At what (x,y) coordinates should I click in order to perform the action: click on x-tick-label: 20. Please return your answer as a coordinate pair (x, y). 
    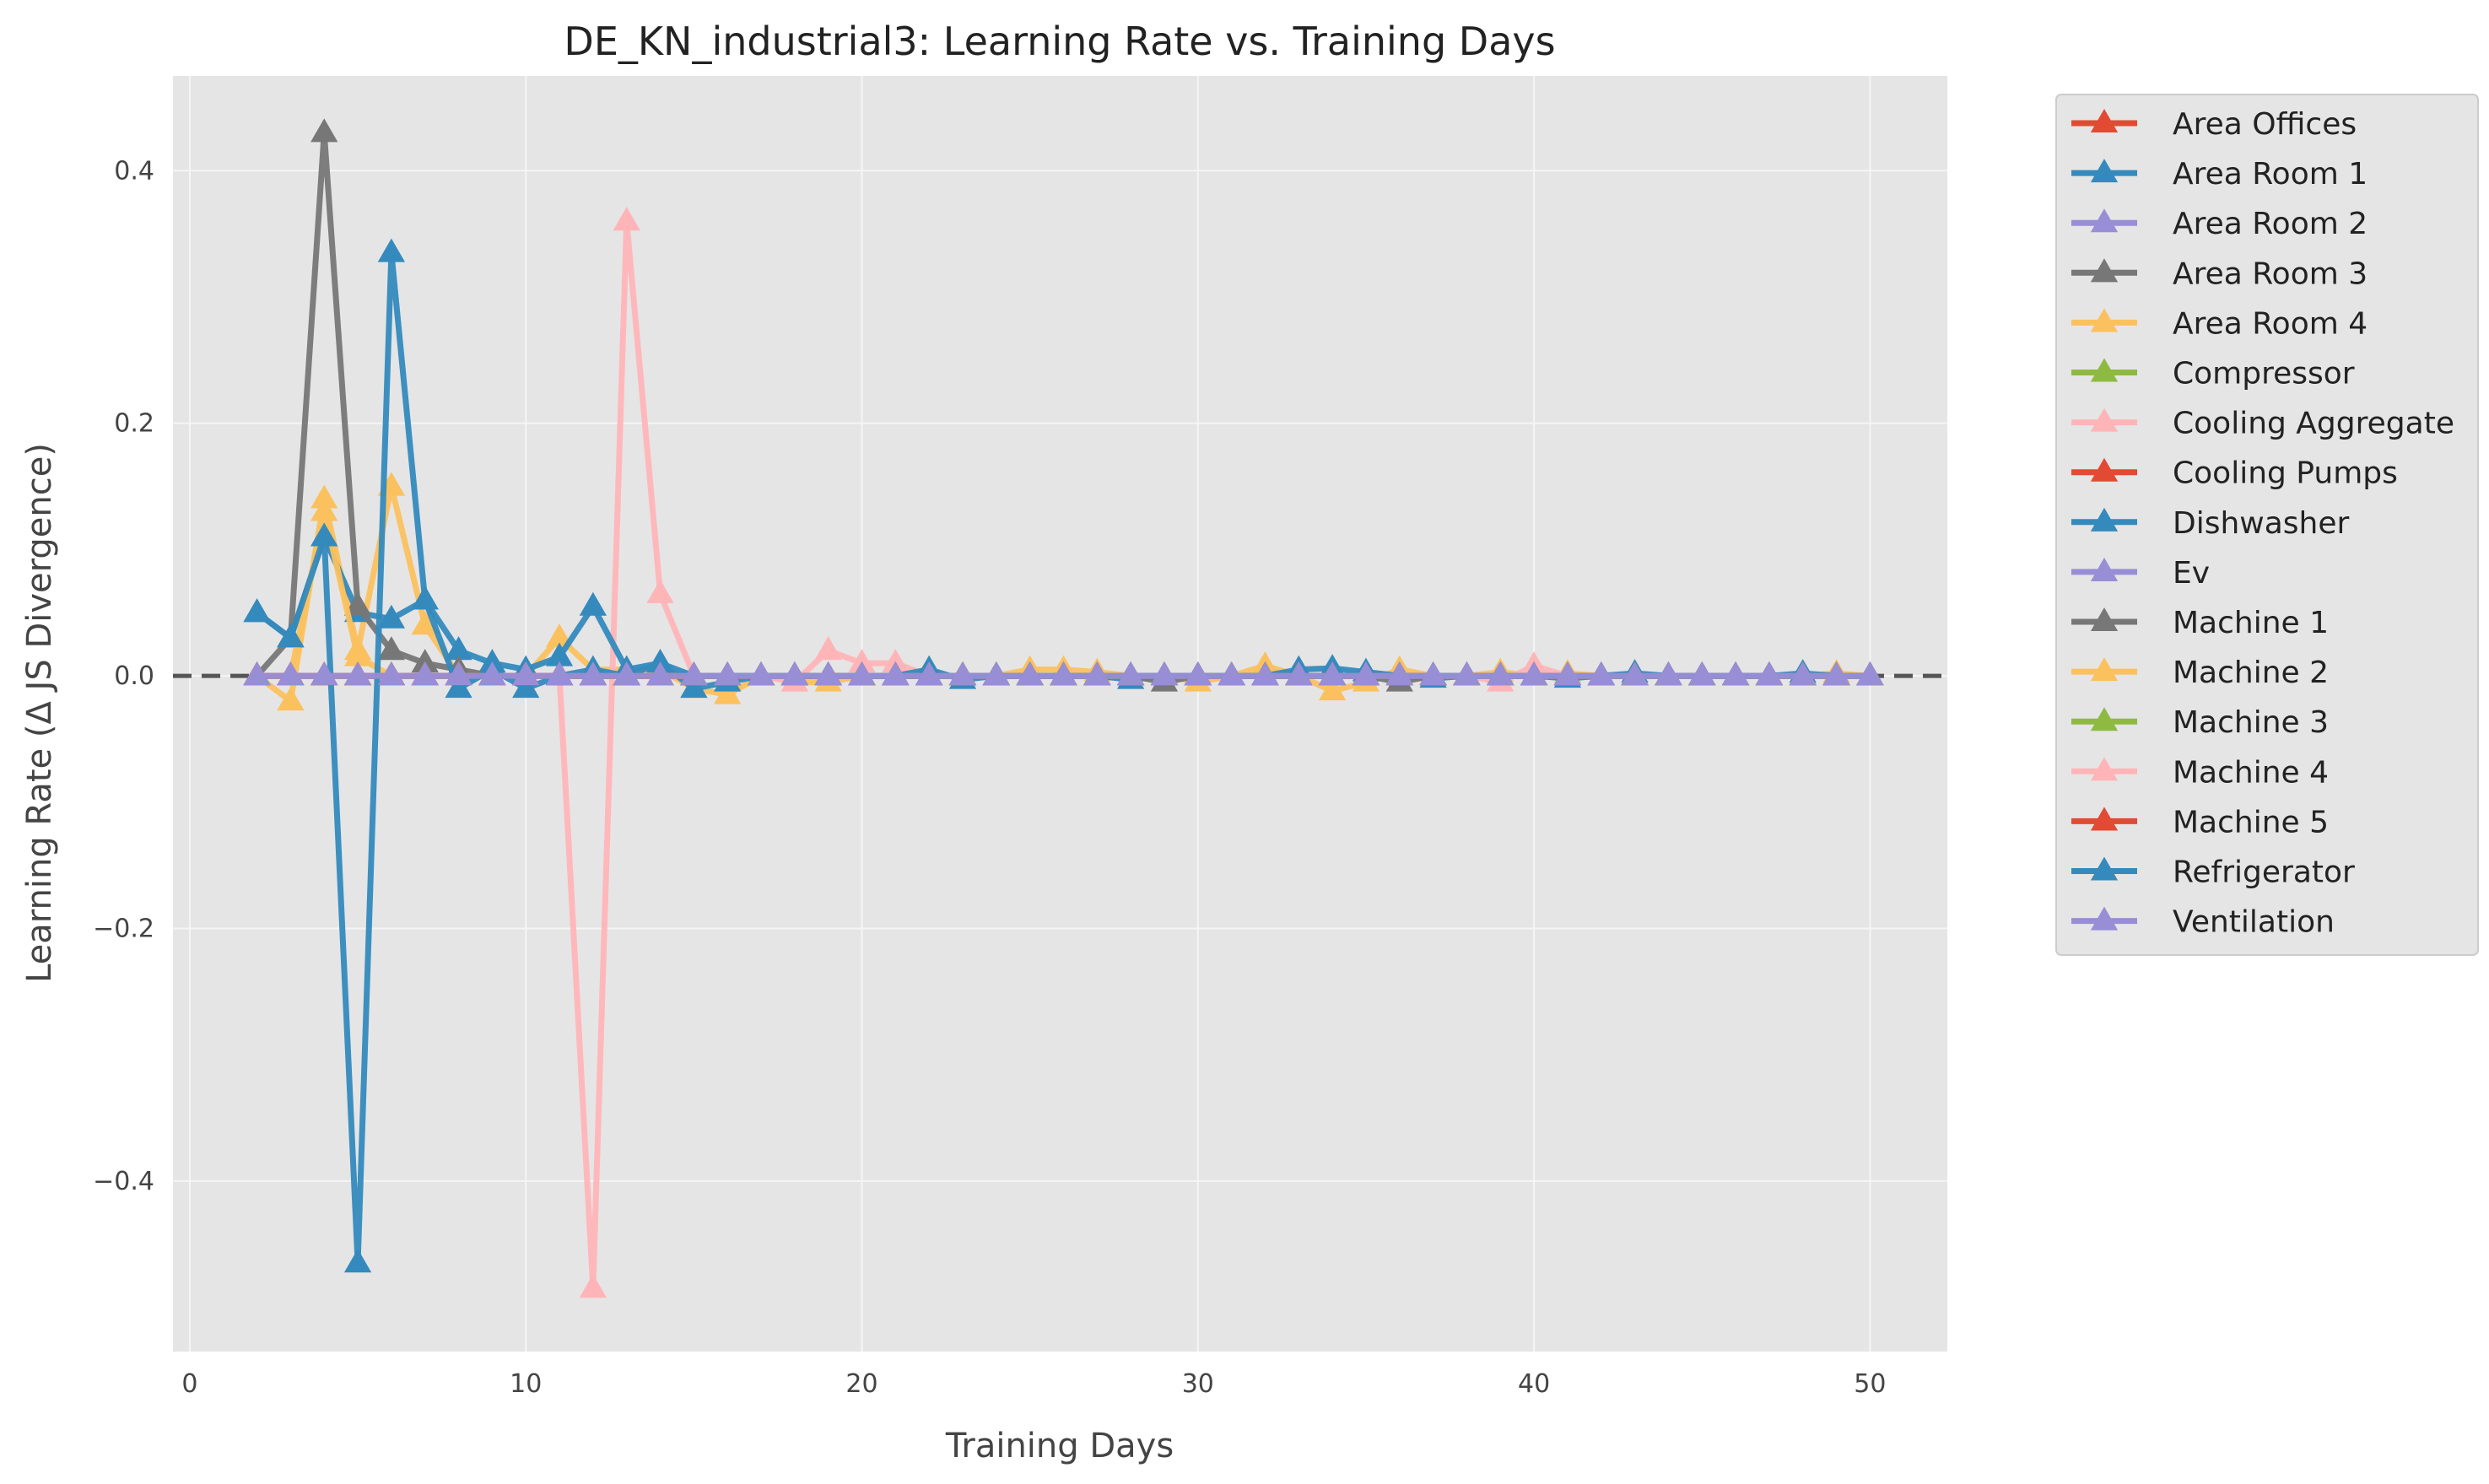
    Looking at the image, I should click on (861, 1384).